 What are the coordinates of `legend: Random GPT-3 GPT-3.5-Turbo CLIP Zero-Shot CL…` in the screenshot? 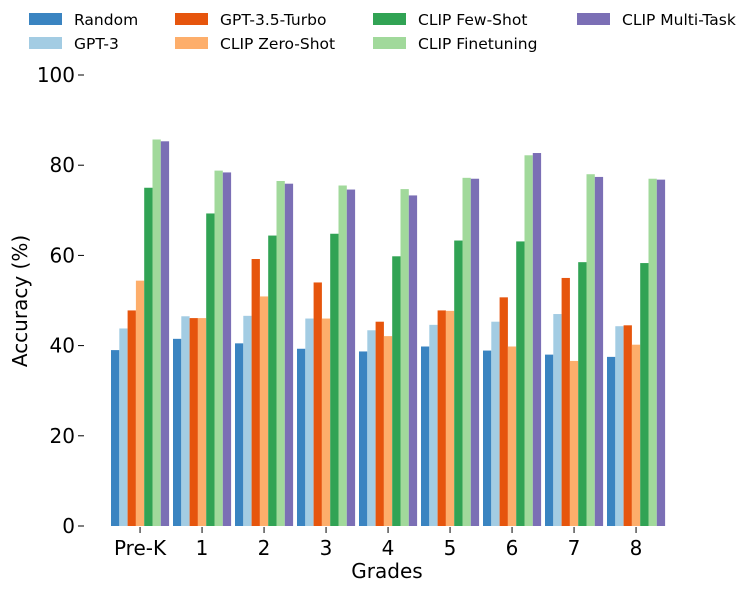 It's located at (382, 32).